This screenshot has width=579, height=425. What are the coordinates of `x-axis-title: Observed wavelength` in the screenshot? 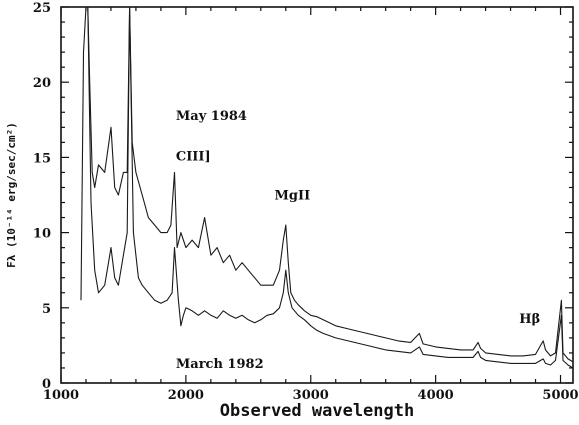 It's located at (317, 411).